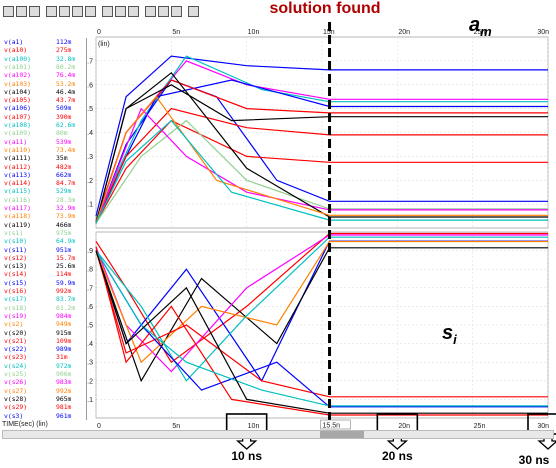 This screenshot has width=556, height=468. What do you see at coordinates (16, 291) in the screenshot?
I see `legend-signal-name: v(s16)` at bounding box center [16, 291].